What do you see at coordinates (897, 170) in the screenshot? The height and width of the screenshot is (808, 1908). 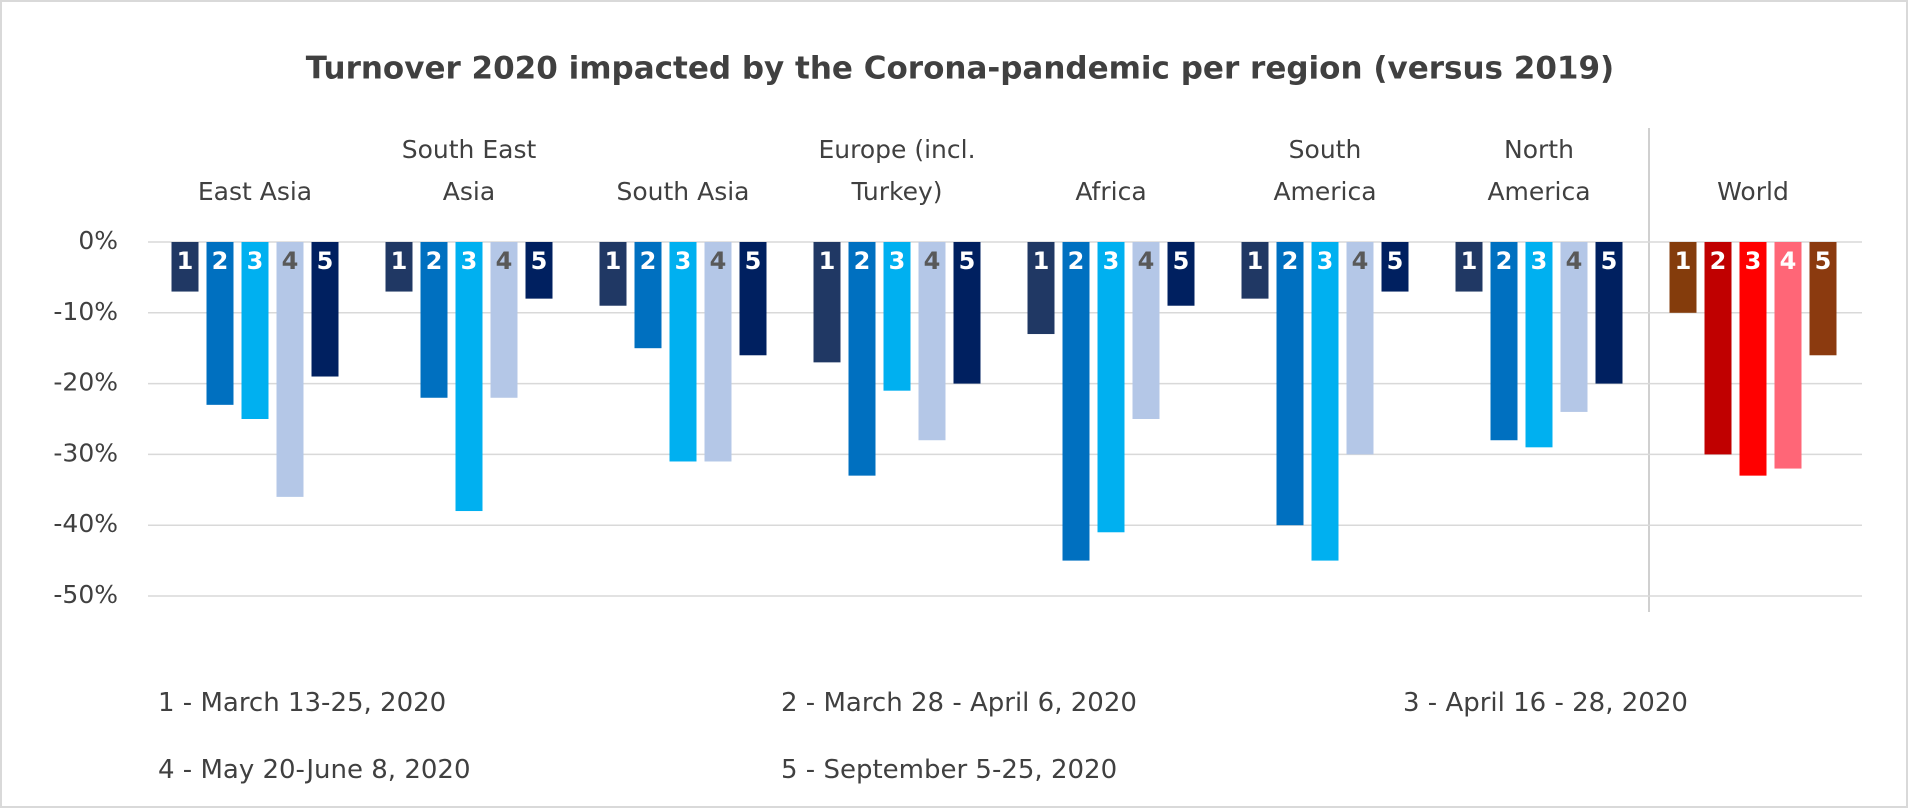 I see `category-label: Europe (incl. Turkey)` at bounding box center [897, 170].